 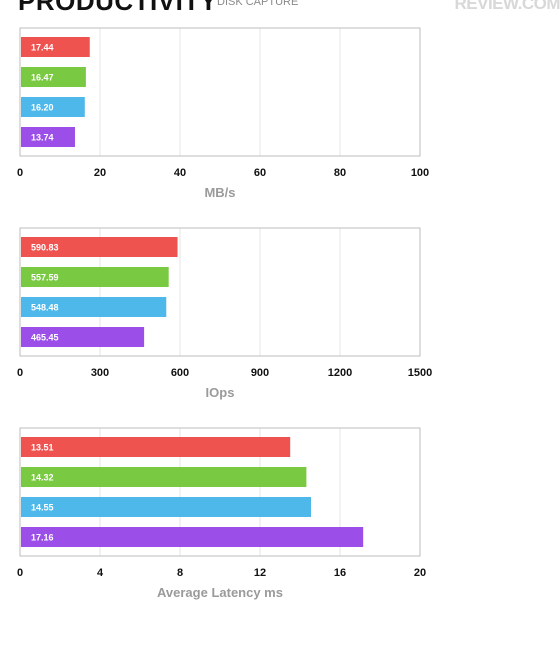 What do you see at coordinates (340, 573) in the screenshot?
I see `chart-3-tick-label: 16` at bounding box center [340, 573].